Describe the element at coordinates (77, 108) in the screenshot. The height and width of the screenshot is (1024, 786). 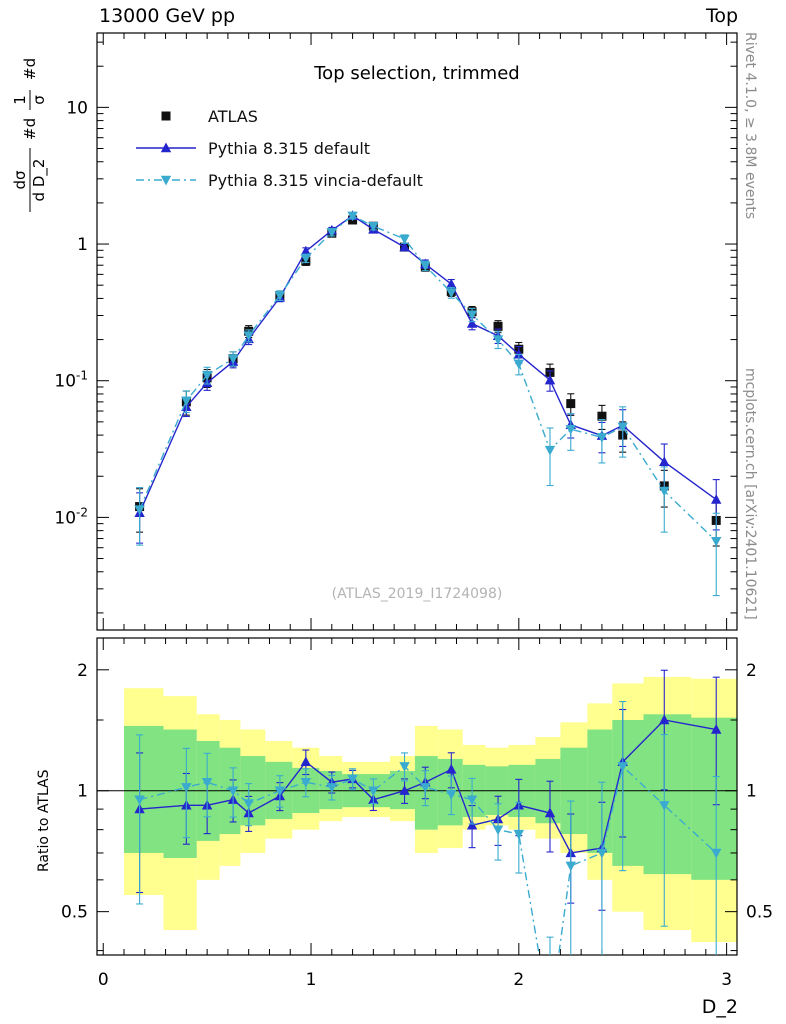
I see `y-tick-label: 10` at that location.